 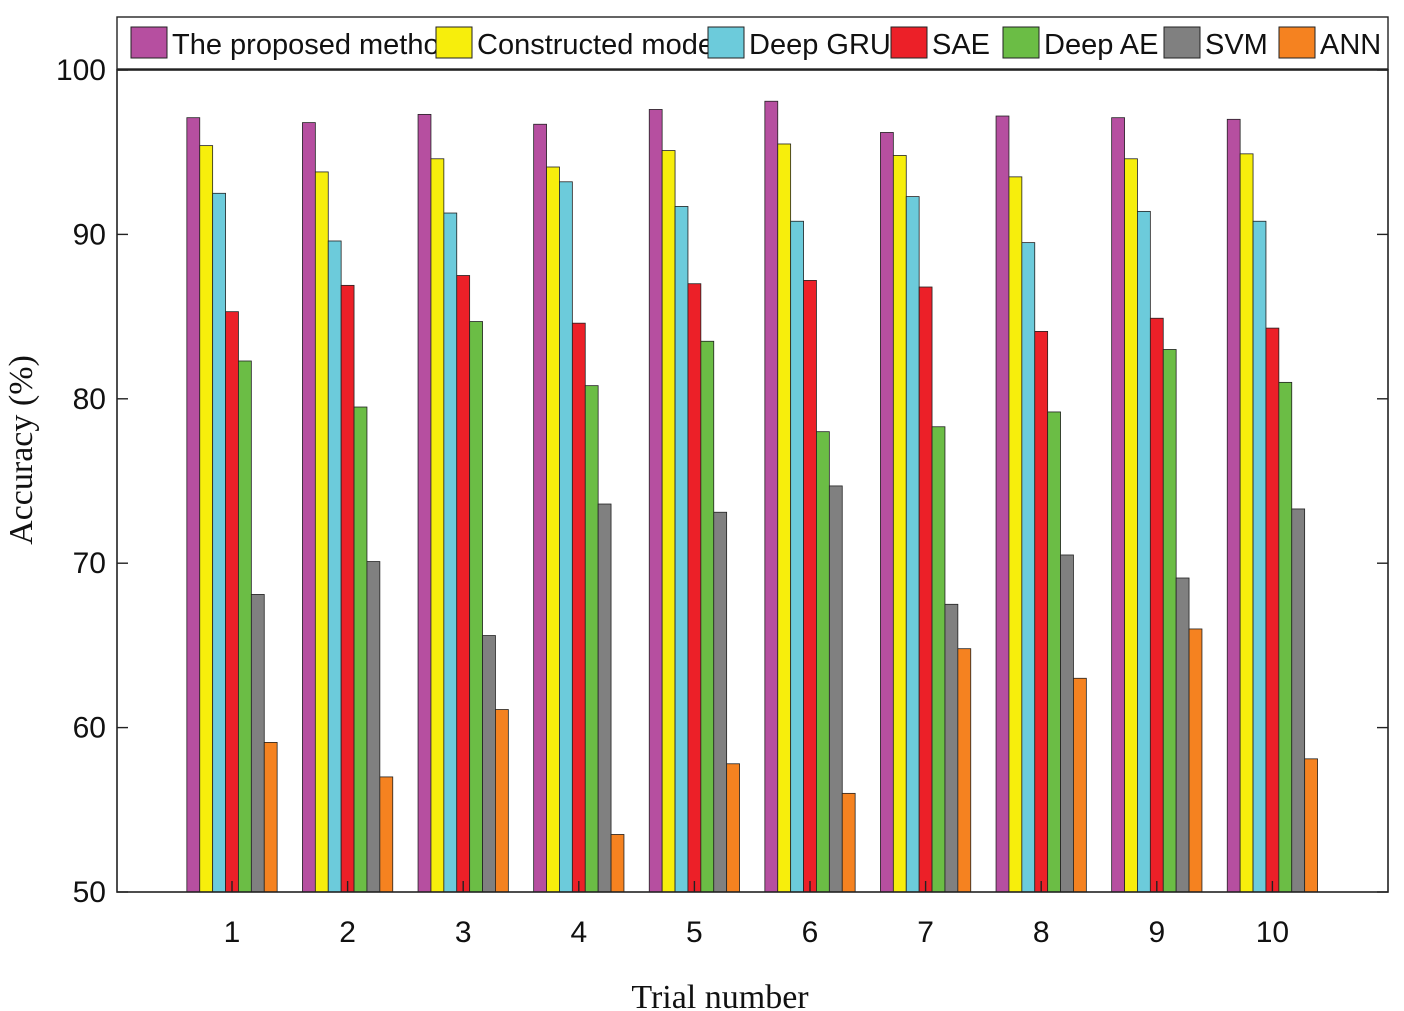 I want to click on x-axis: 1 2 3 4 5 6 7 8 9 10, so click(x=756, y=915).